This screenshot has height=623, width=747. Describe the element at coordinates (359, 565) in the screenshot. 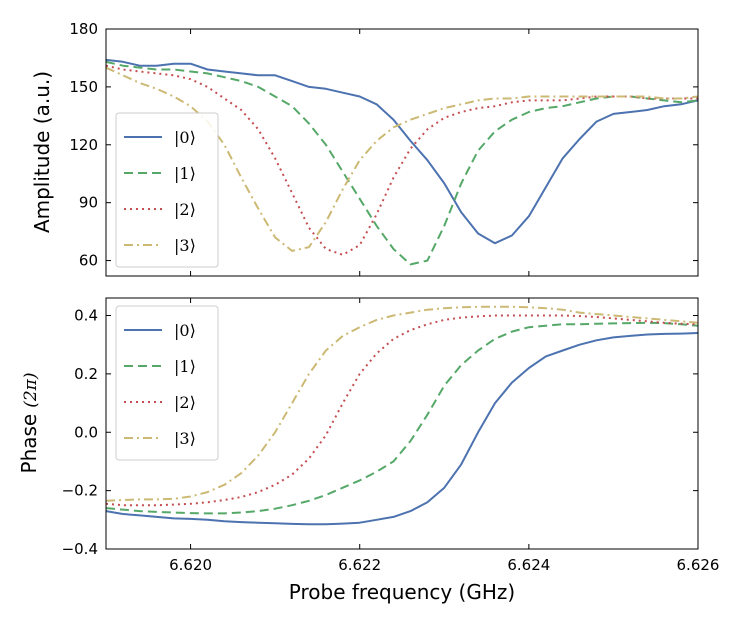

I see `x-tick-label: 6.622` at that location.